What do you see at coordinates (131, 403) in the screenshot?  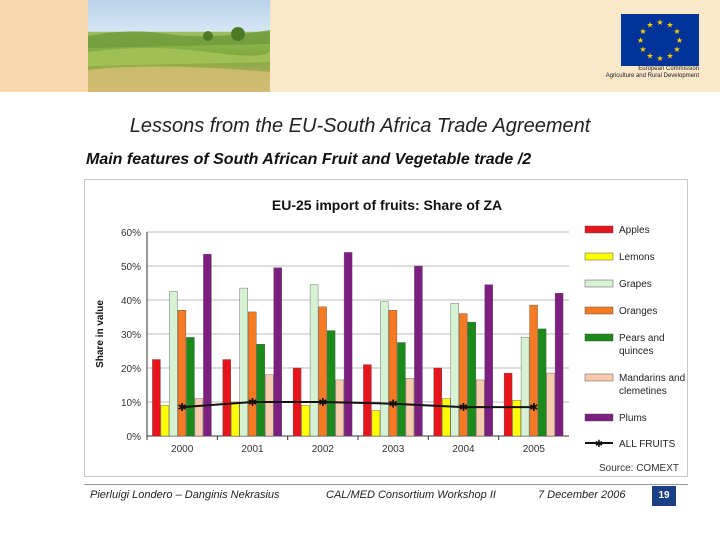 I see `y-tick-label: 10%` at bounding box center [131, 403].